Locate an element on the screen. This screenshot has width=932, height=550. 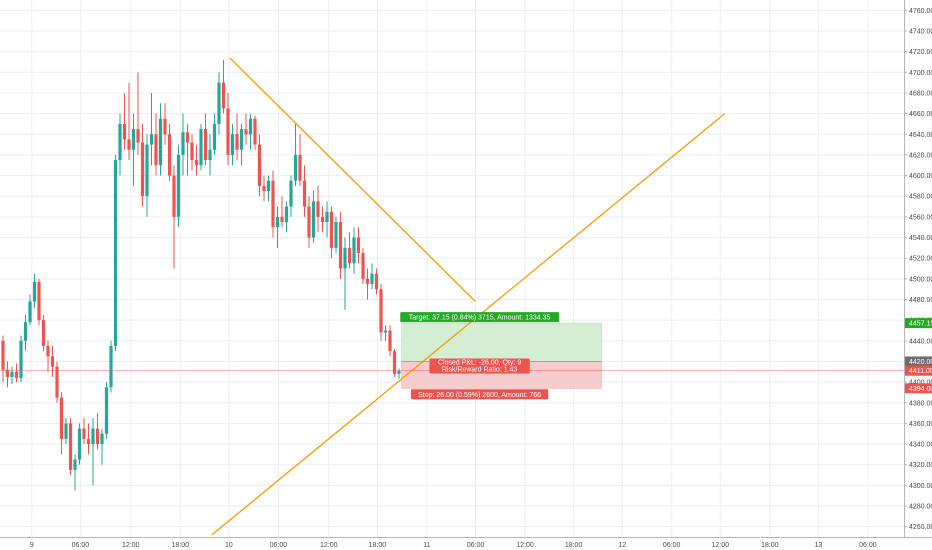
price-tick-label: 4600.00 is located at coordinates (920, 176).